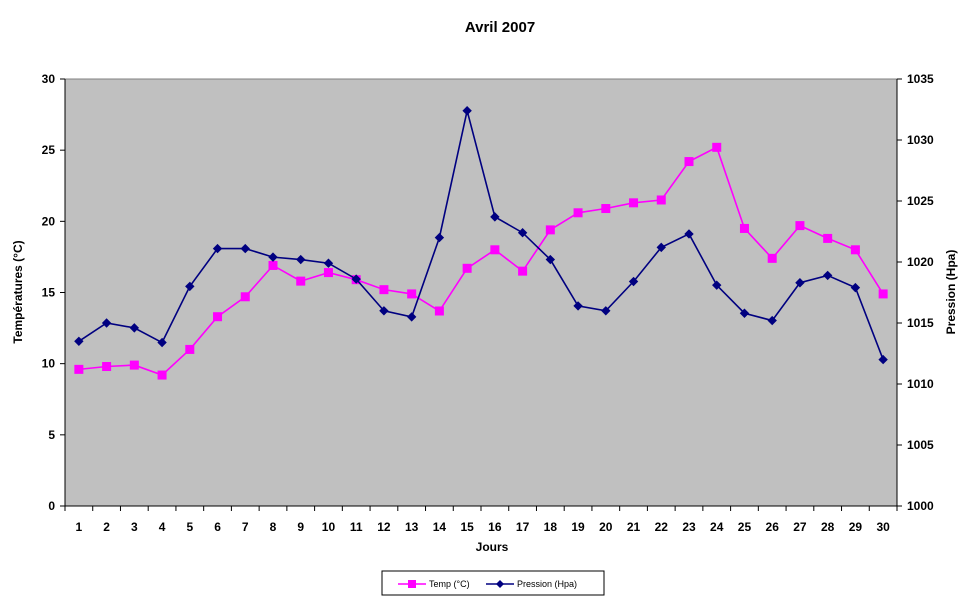 The width and height of the screenshot is (970, 603). I want to click on x-tick-label: 4, so click(162, 527).